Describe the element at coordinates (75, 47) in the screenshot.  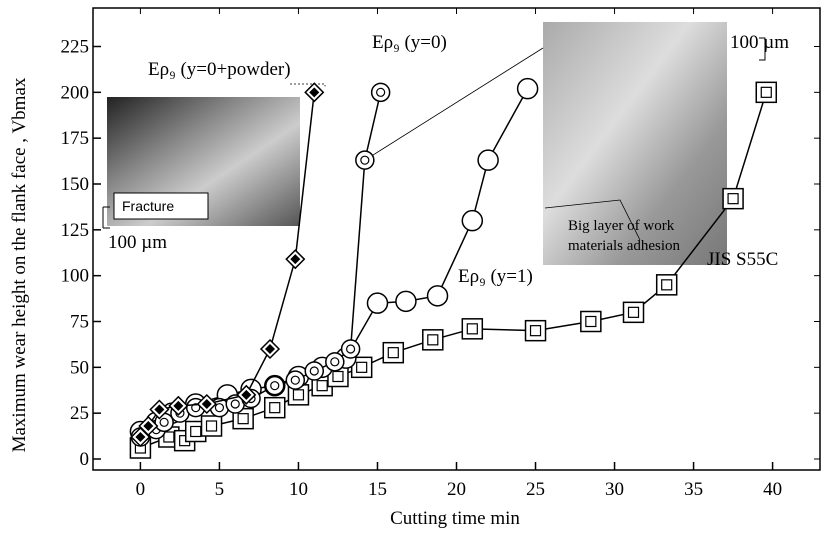
I see `y-tick-label: 225` at that location.